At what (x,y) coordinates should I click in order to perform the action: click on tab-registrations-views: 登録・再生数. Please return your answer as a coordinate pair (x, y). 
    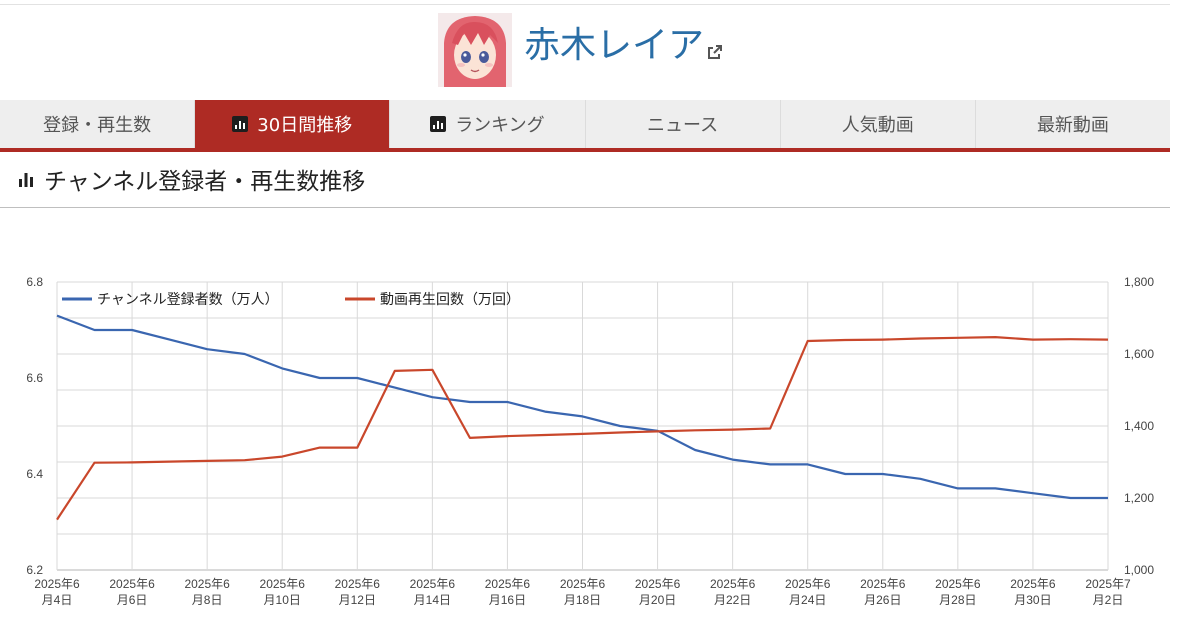
    Looking at the image, I should click on (98, 124).